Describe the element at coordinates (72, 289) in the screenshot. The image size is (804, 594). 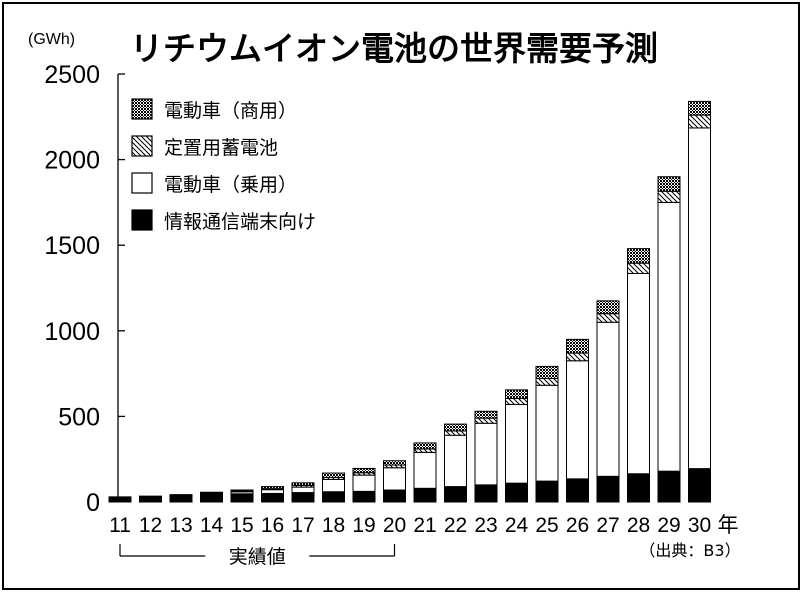
I see `y-tick-labels: 0 500 1000 1500 2000 2500` at that location.